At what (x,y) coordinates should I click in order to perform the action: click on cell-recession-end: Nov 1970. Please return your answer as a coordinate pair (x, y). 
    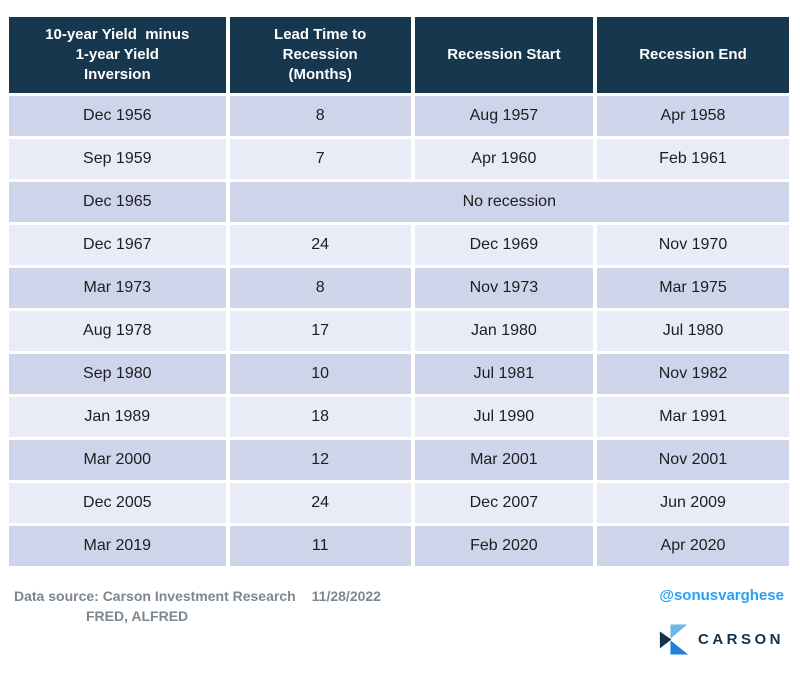
    Looking at the image, I should click on (692, 245).